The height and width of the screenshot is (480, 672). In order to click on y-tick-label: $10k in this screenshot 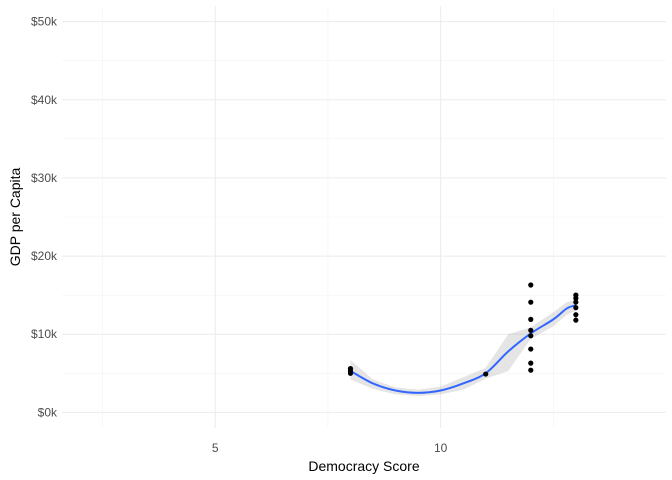, I will do `click(44, 334)`.